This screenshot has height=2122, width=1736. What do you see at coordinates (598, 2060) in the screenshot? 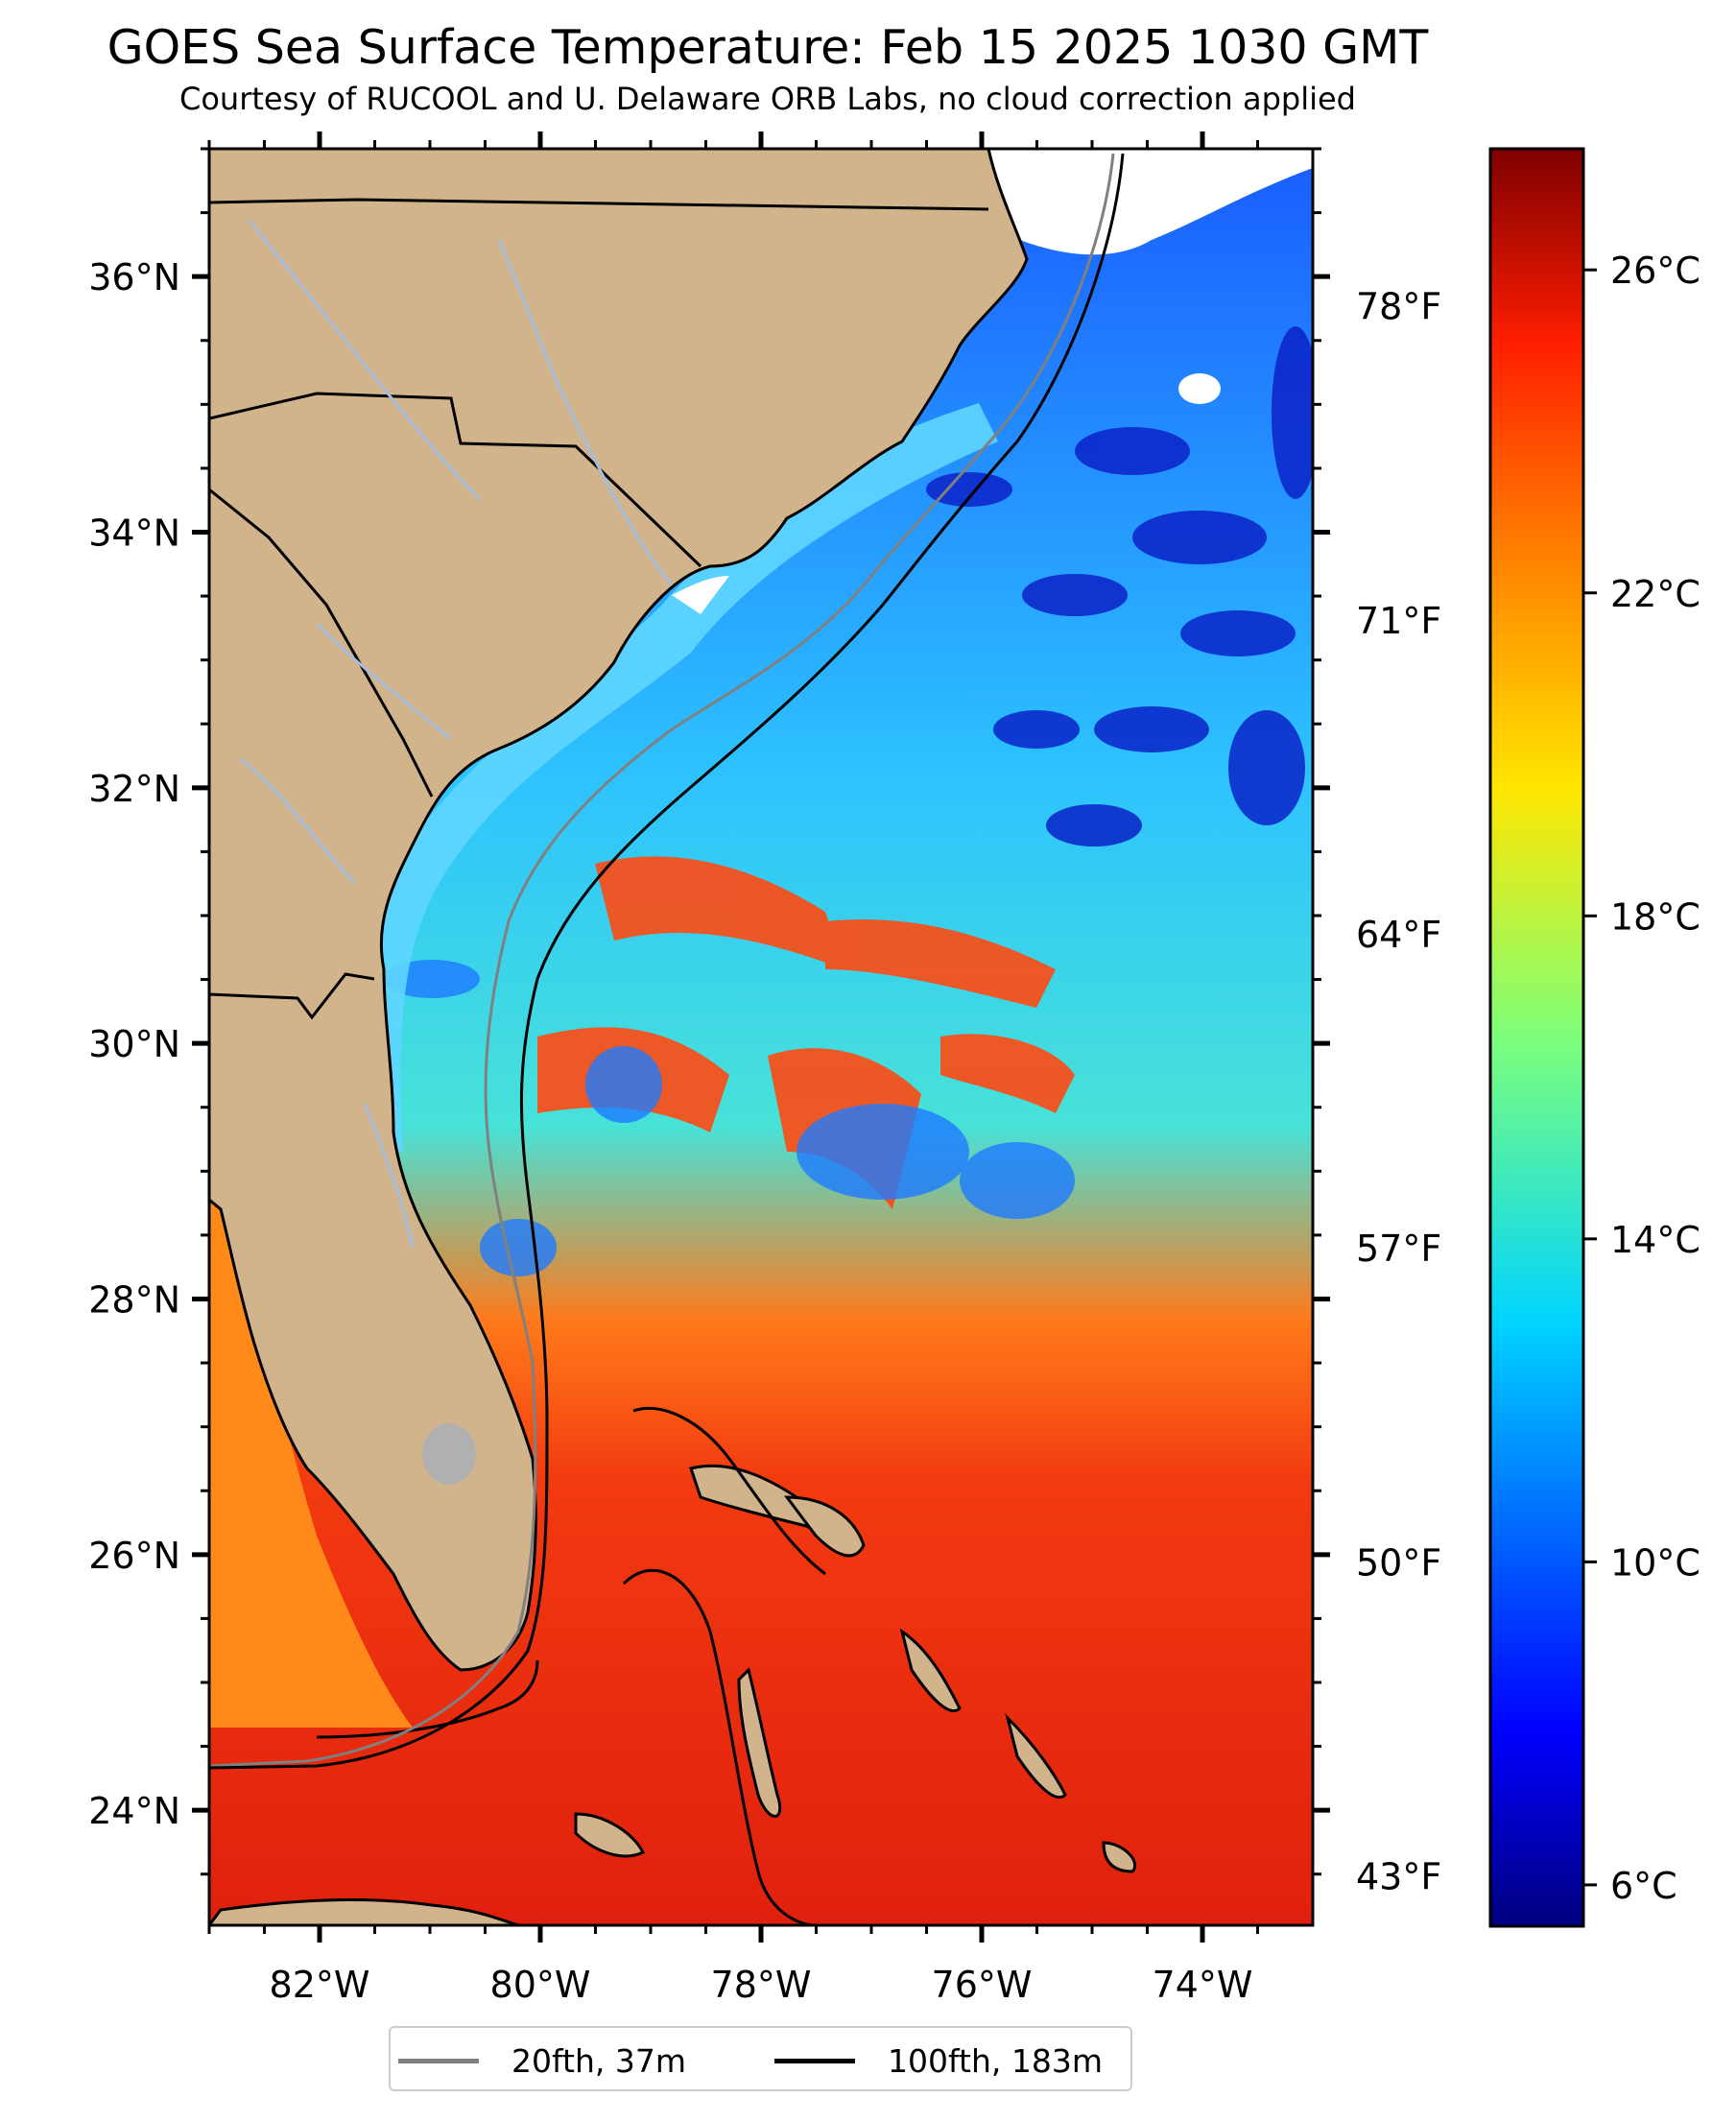
I see `legend-label-20fth: 20fth, 37m` at bounding box center [598, 2060].